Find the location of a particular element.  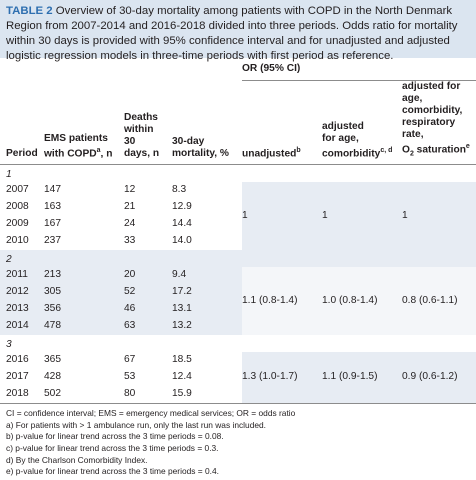

or-unadjusted-cell: 1.3 (1.0-1.7) is located at coordinates (279, 377).